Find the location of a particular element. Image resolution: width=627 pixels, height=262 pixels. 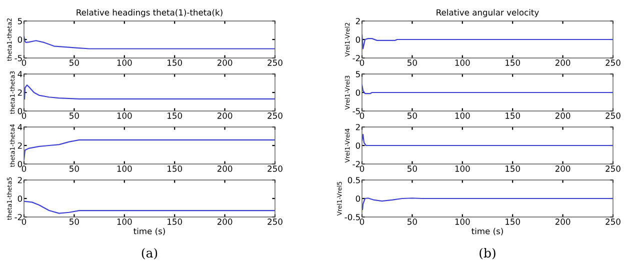

chart-title: Relative headings theta(1)-theta(k) is located at coordinates (149, 13).